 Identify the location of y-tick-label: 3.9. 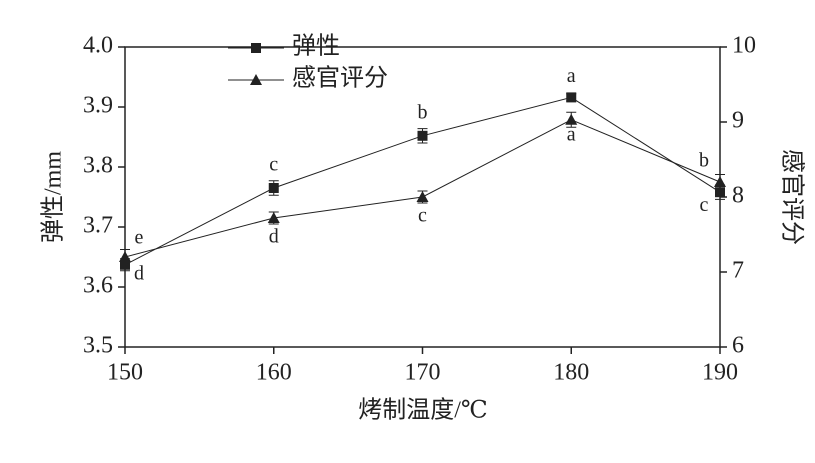
(98, 106).